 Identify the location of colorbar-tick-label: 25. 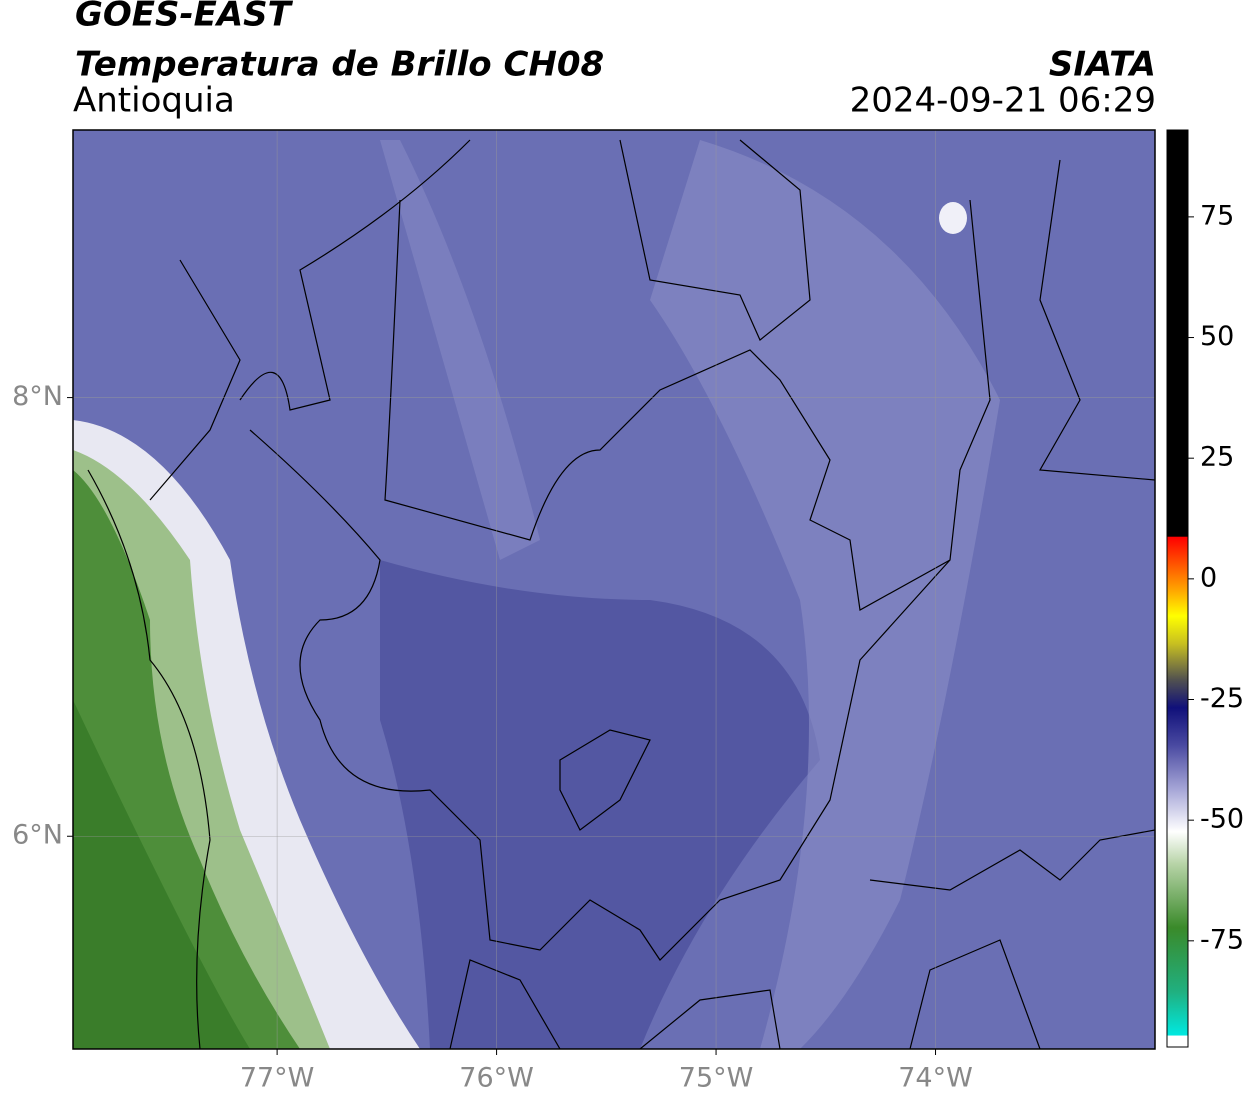
(1217, 457).